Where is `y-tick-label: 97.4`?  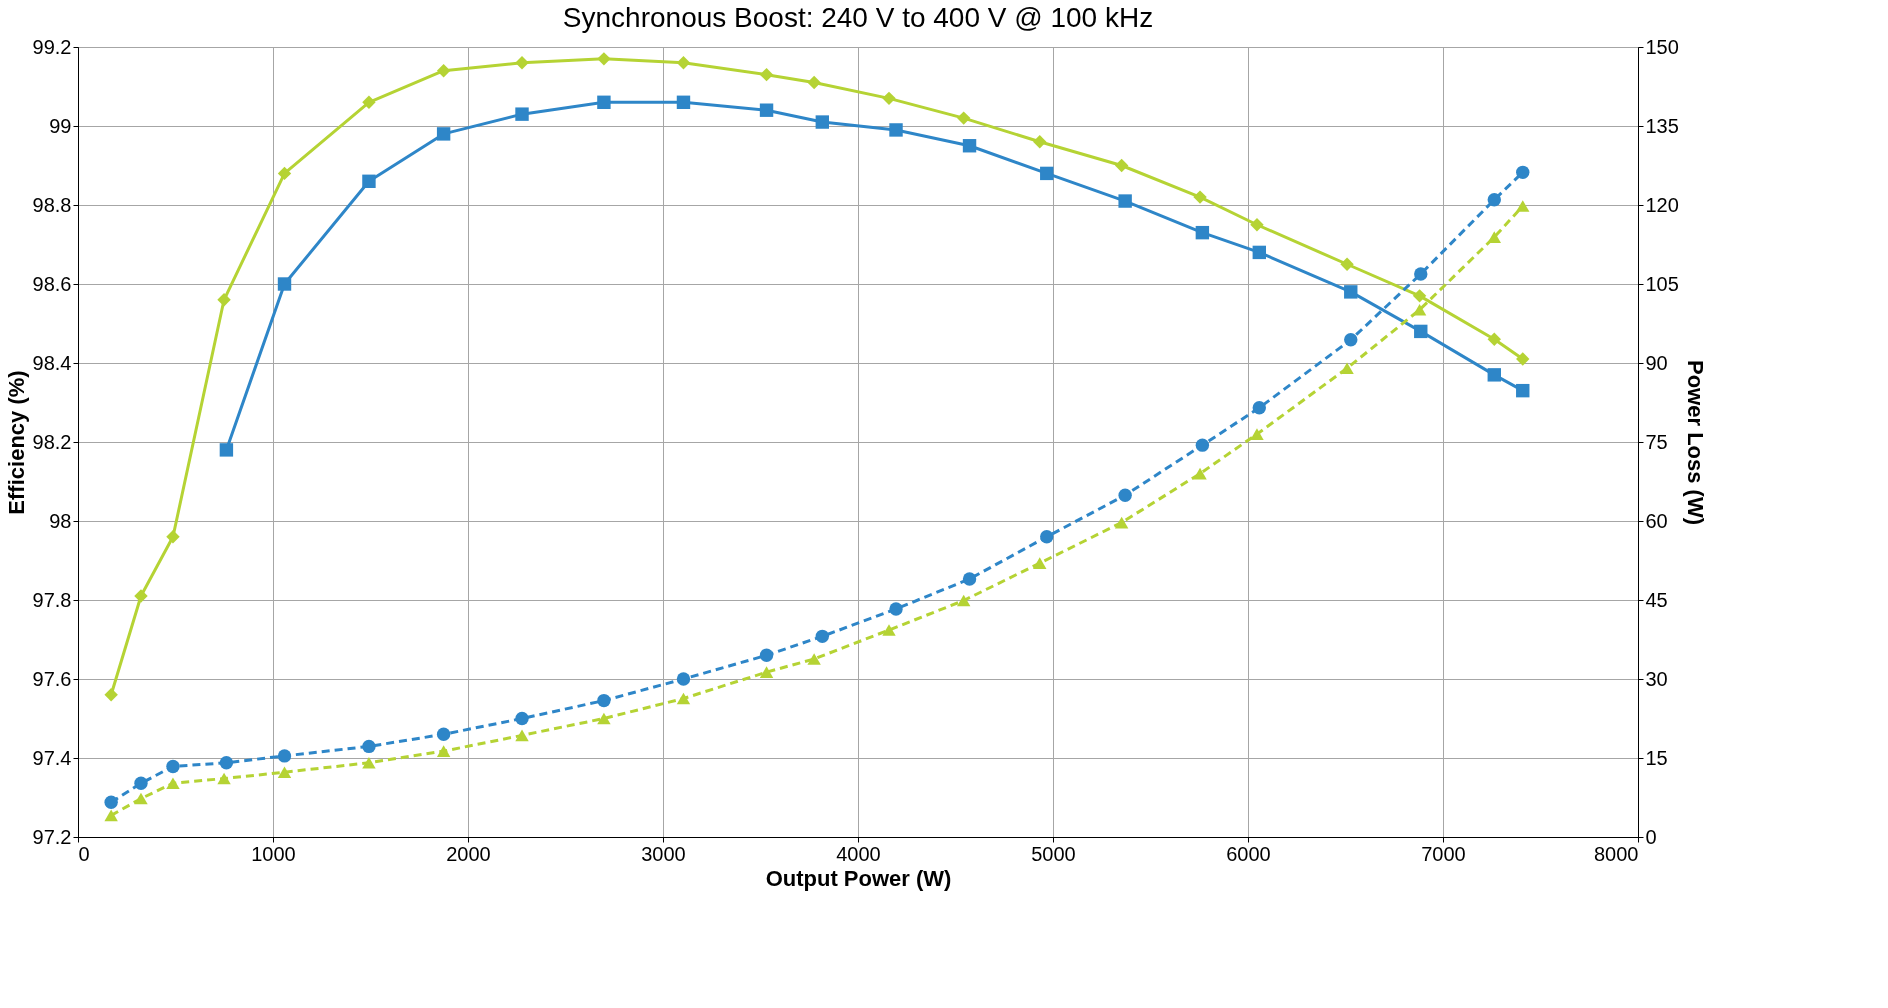 y-tick-label: 97.4 is located at coordinates (52, 757).